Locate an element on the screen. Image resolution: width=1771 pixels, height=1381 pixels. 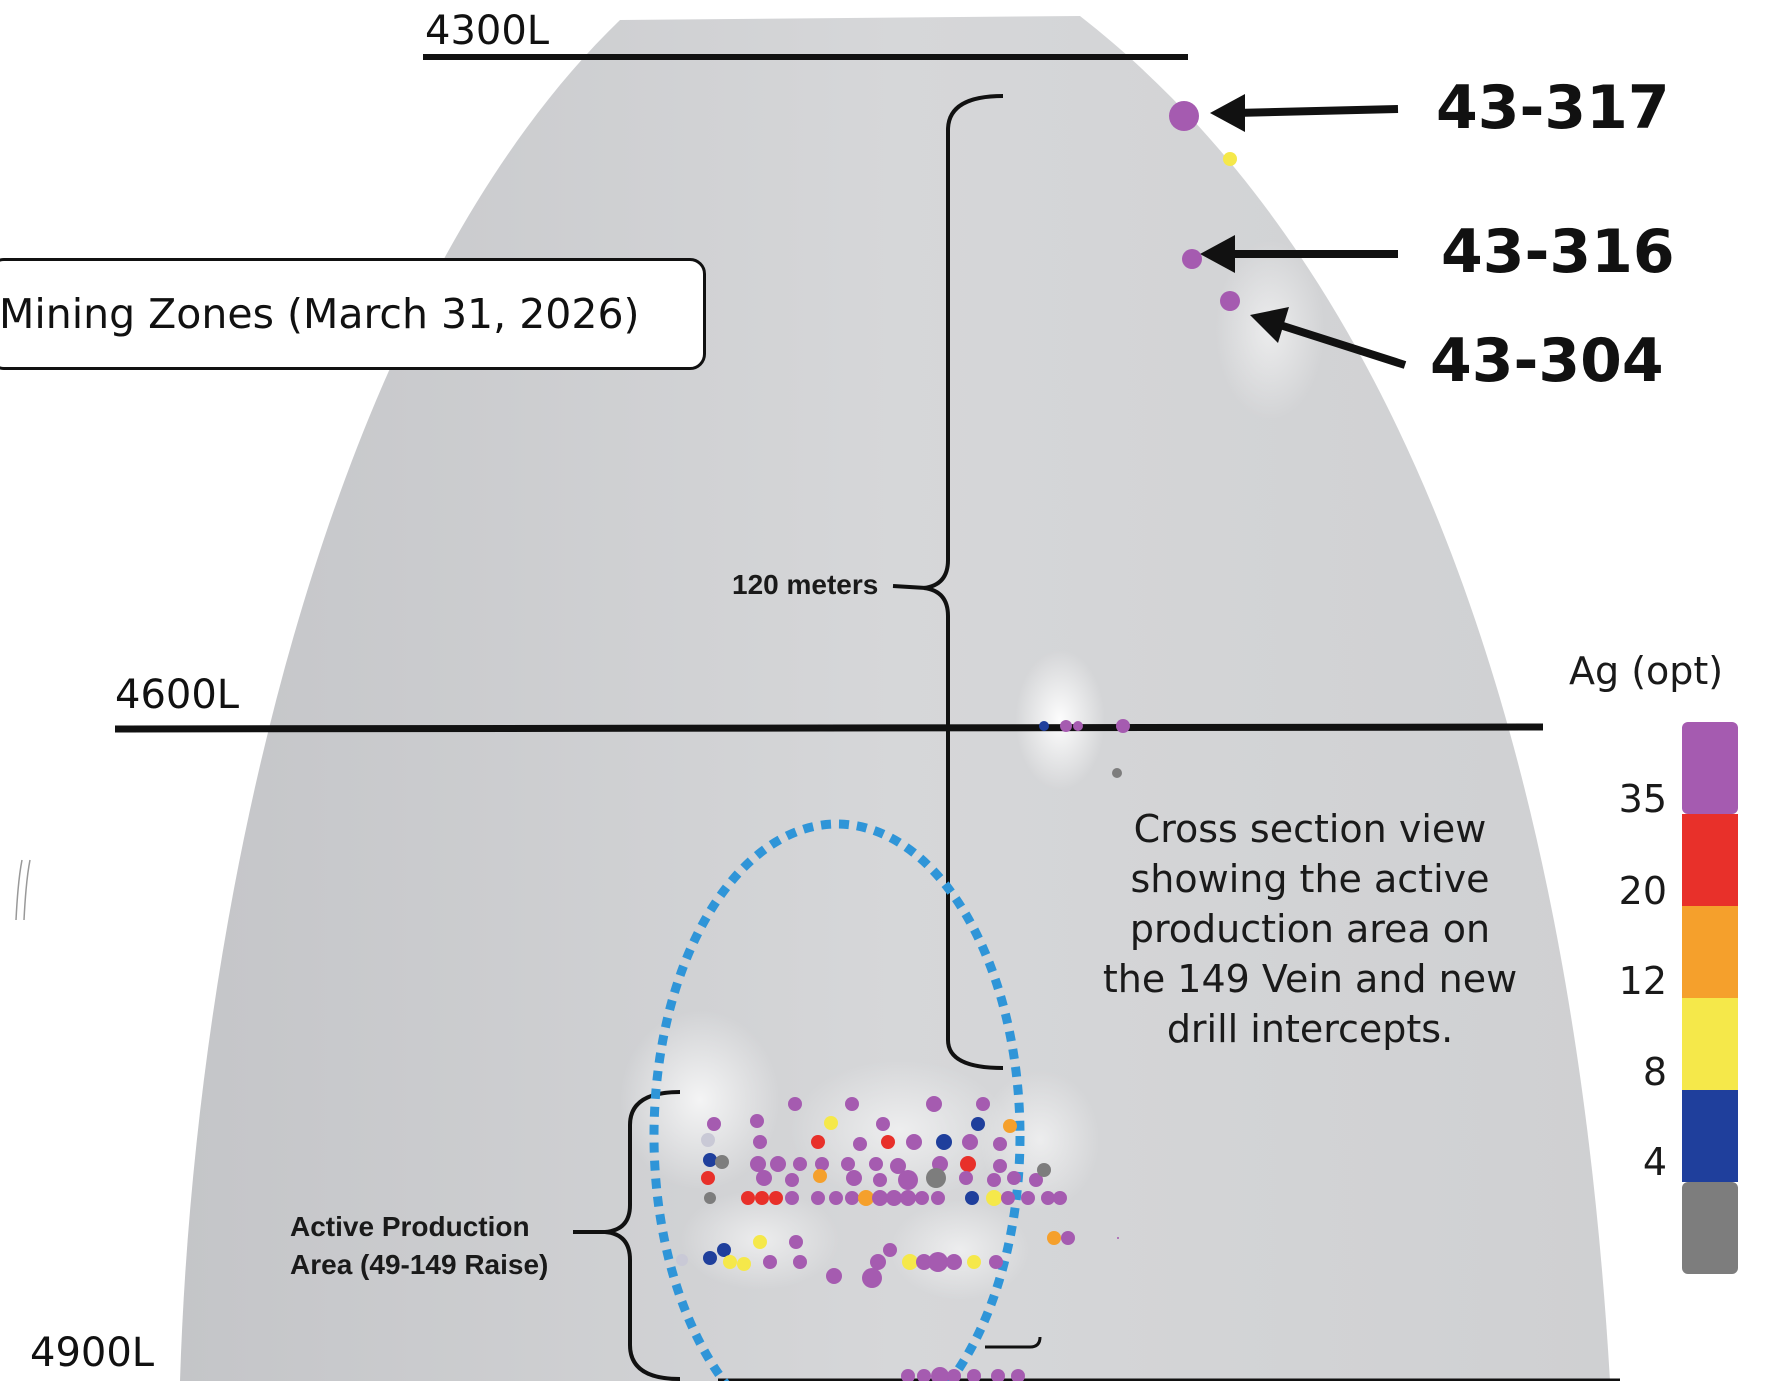
span-bracket-leader is located at coordinates (909, 587).